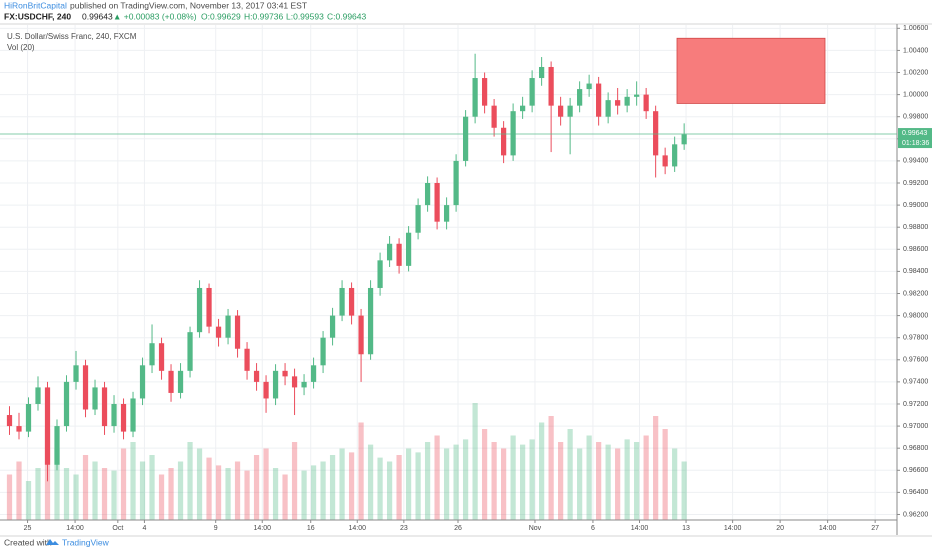  Describe the element at coordinates (311, 528) in the screenshot. I see `x-tick-label: 16` at that location.